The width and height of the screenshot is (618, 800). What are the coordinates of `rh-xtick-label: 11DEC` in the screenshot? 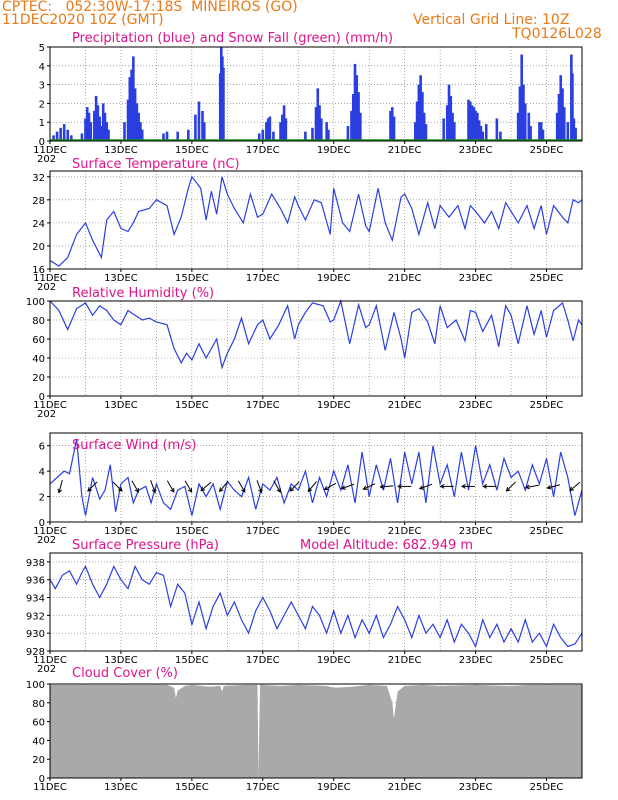 It's located at (50, 405).